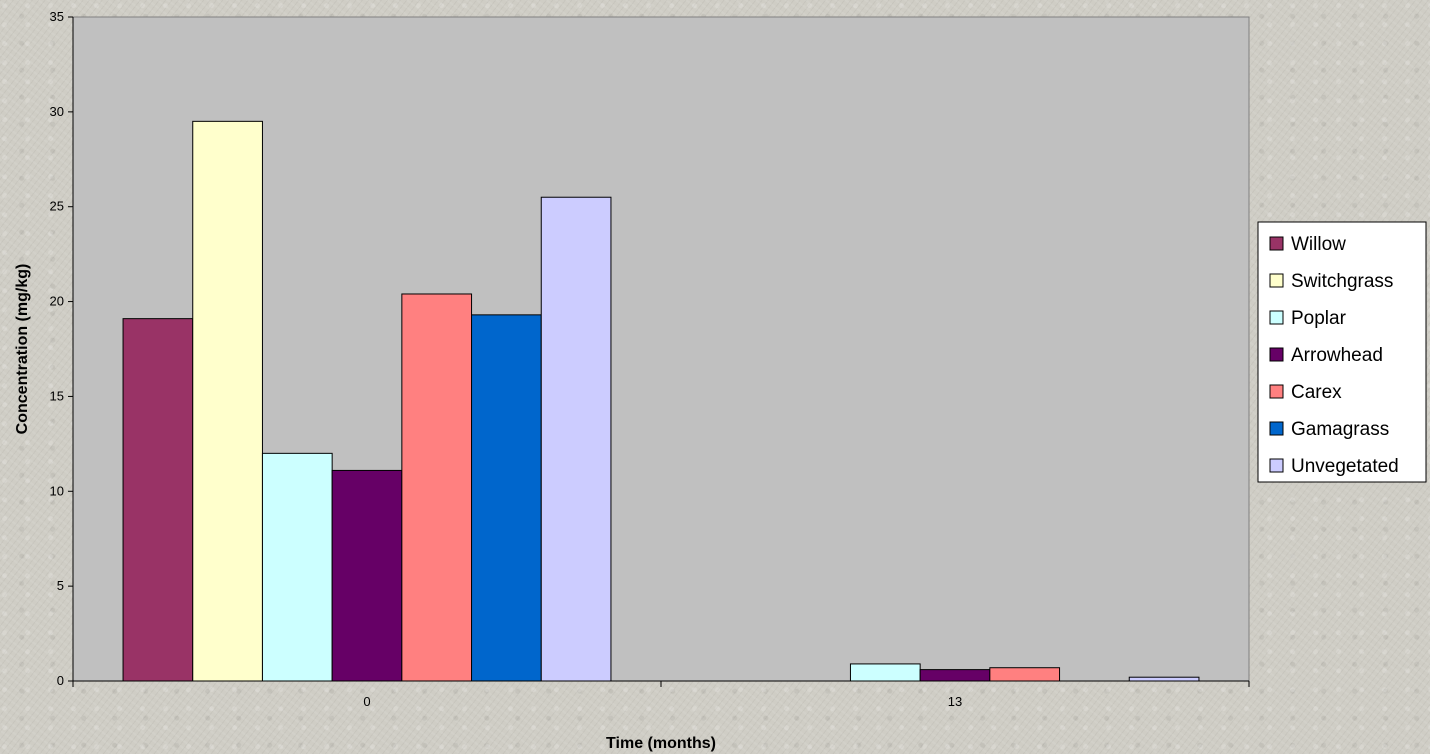  I want to click on legend-swatch-gamagrass, so click(1276, 428).